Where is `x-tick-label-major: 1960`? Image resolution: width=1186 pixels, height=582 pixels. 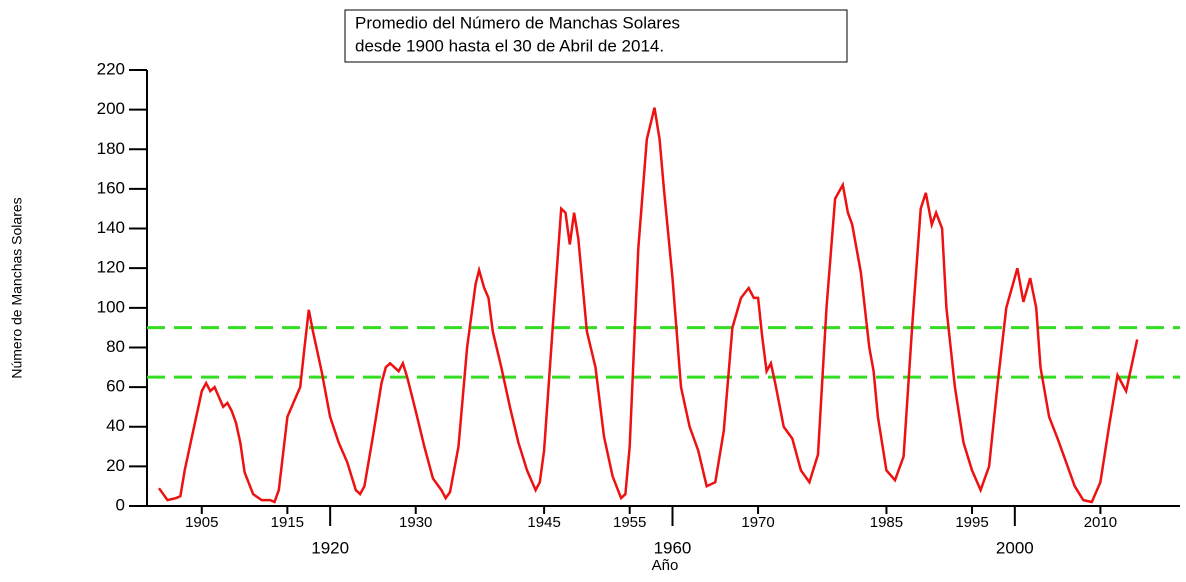 x-tick-label-major: 1960 is located at coordinates (673, 547).